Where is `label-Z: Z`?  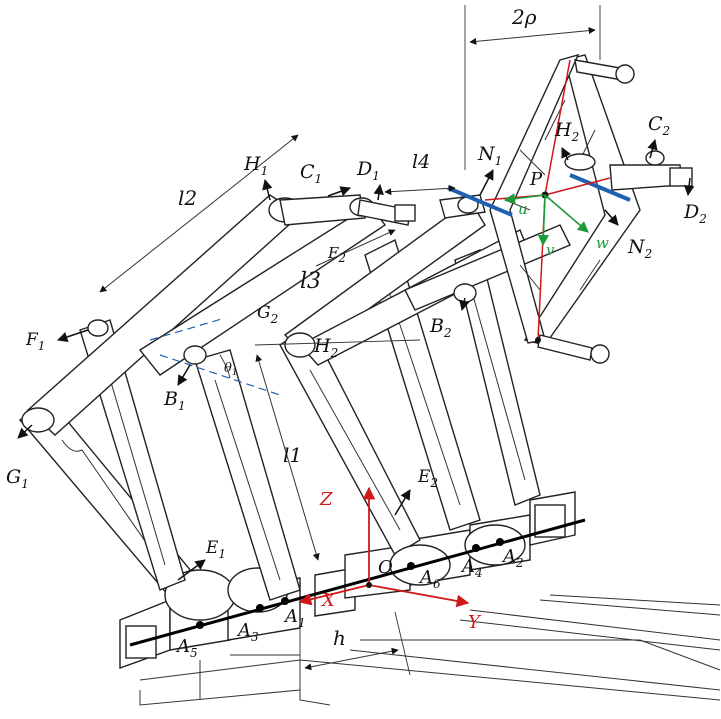 label-Z: Z is located at coordinates (326, 499).